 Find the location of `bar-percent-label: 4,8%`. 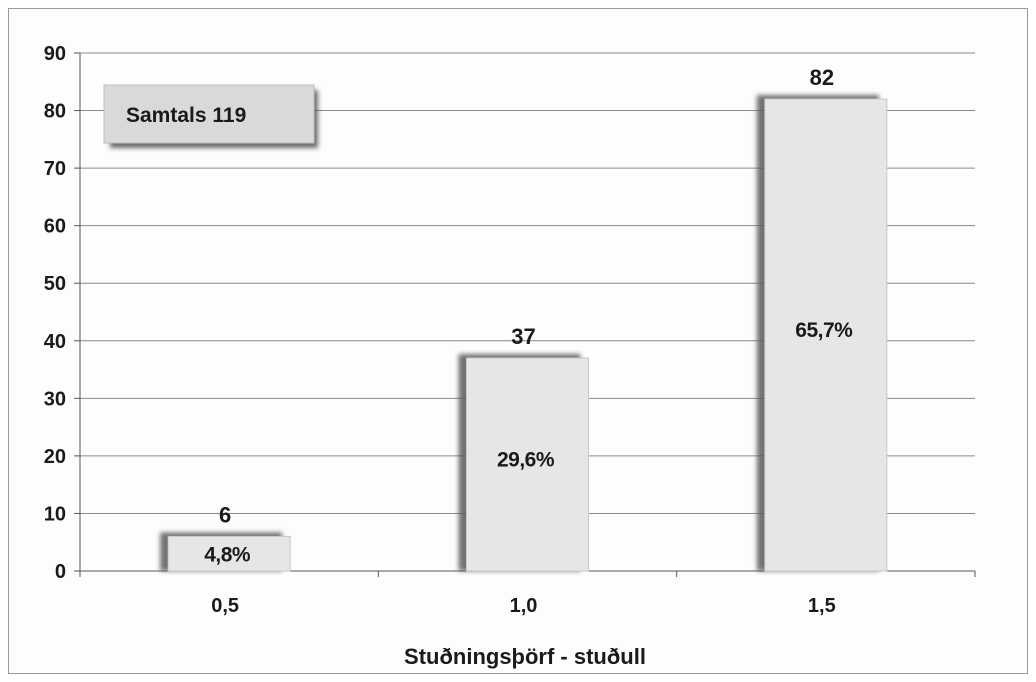

bar-percent-label: 4,8% is located at coordinates (227, 555).